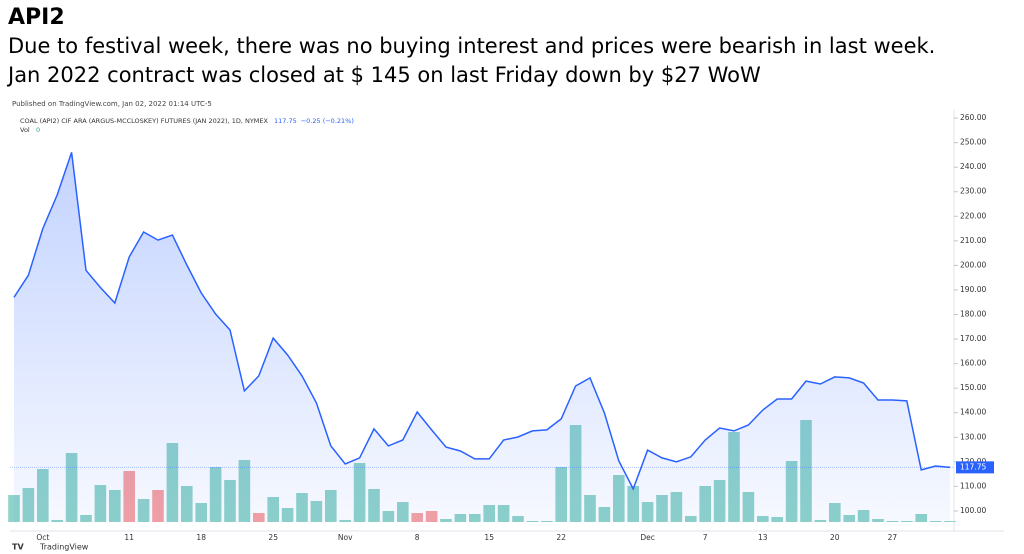 The image size is (1024, 554). Describe the element at coordinates (42, 537) in the screenshot. I see `x-tick-label: Oct` at that location.